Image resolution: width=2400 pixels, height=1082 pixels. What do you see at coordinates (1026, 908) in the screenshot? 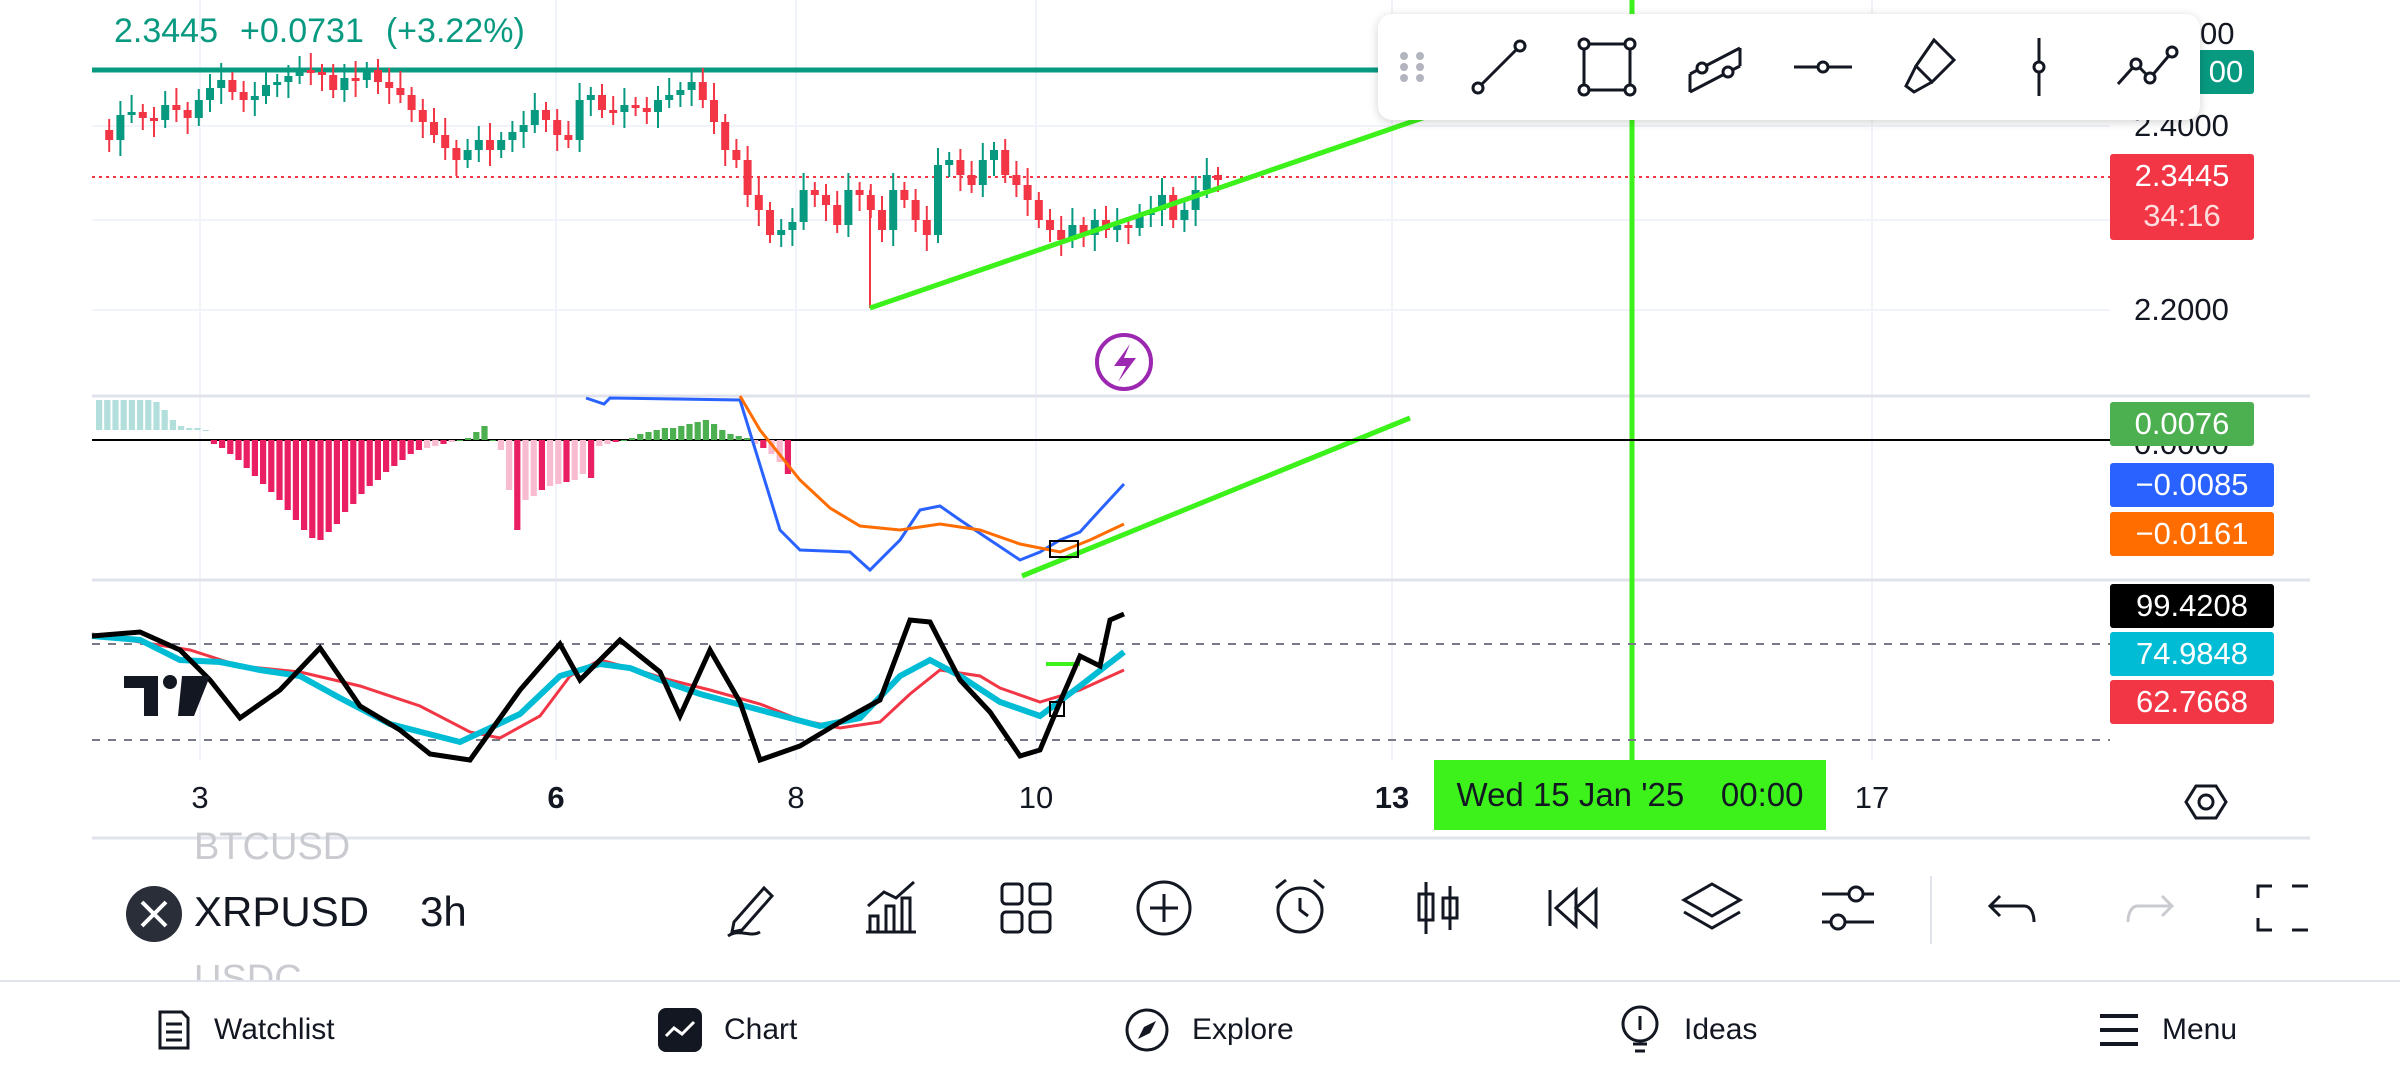
I see `layouts-icon` at bounding box center [1026, 908].